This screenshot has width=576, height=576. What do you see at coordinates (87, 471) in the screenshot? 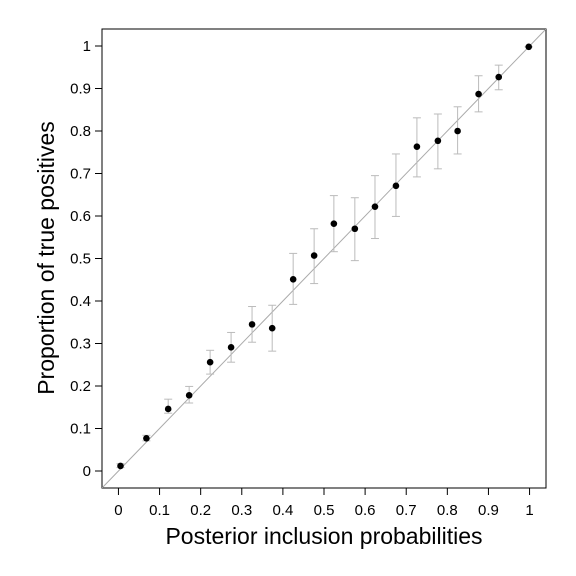
I see `y-tick-label: 0` at bounding box center [87, 471].